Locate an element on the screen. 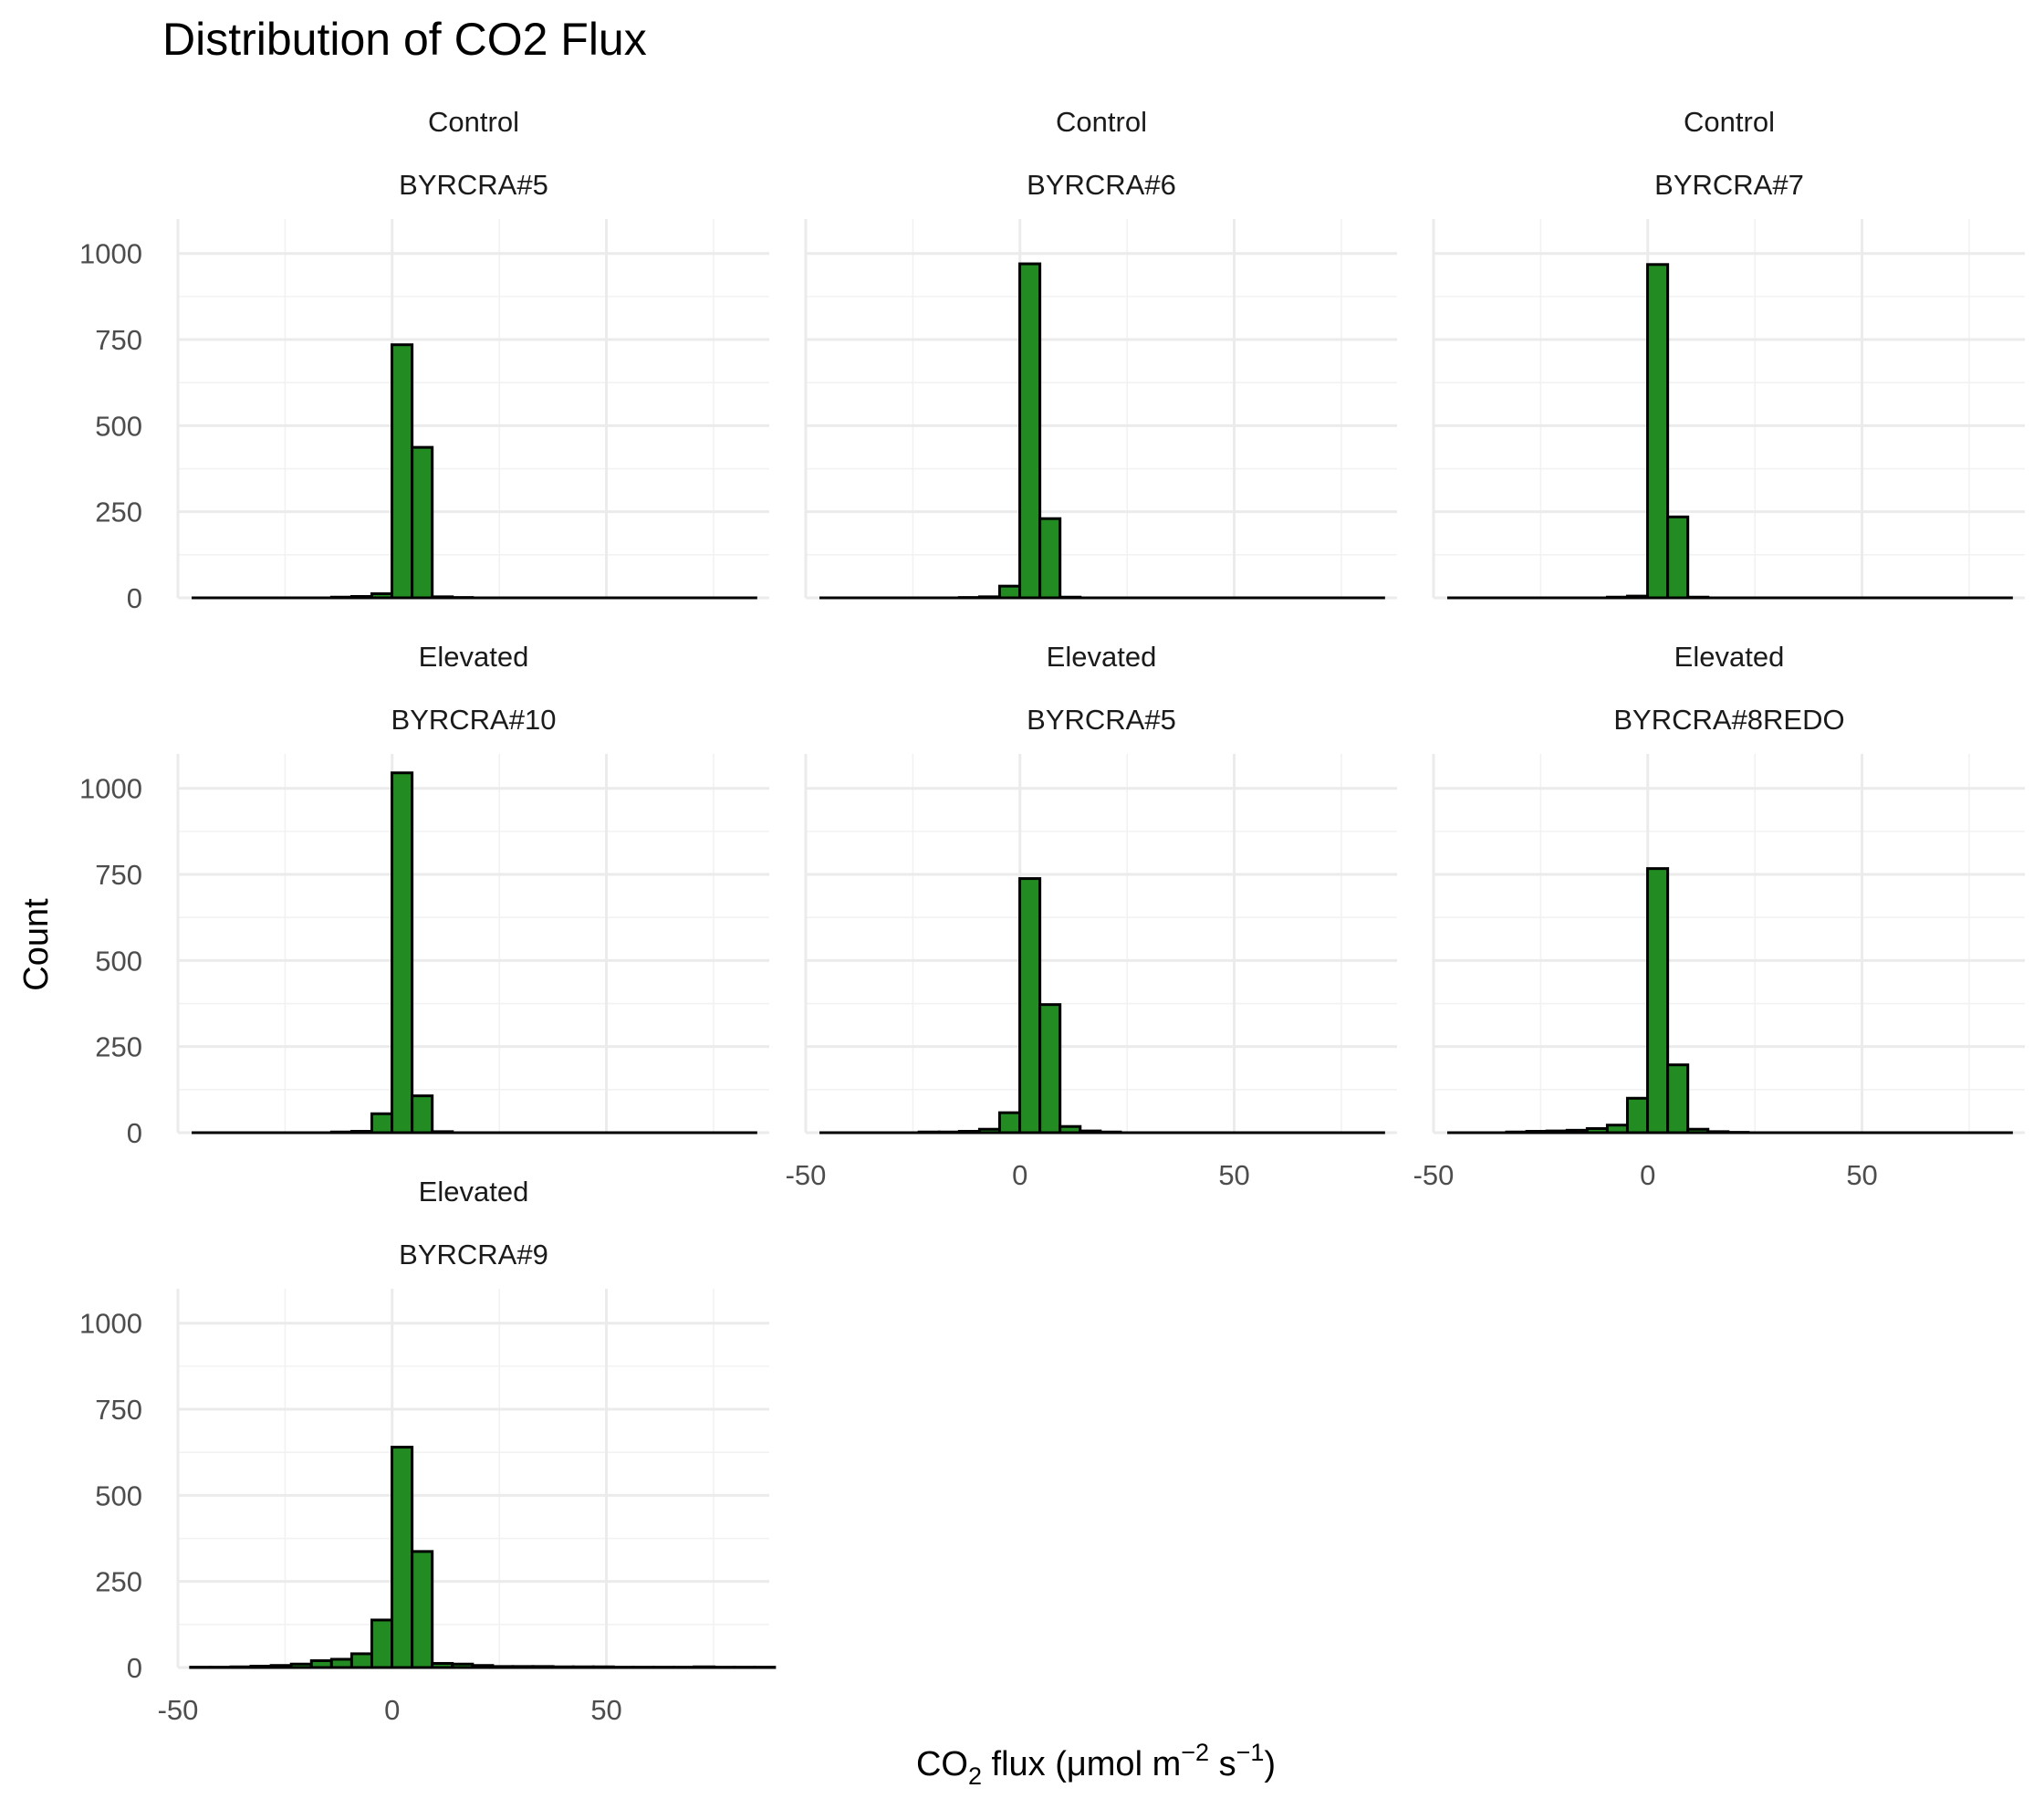  chart-title: Distribution of CO2 Flux is located at coordinates (404, 39).